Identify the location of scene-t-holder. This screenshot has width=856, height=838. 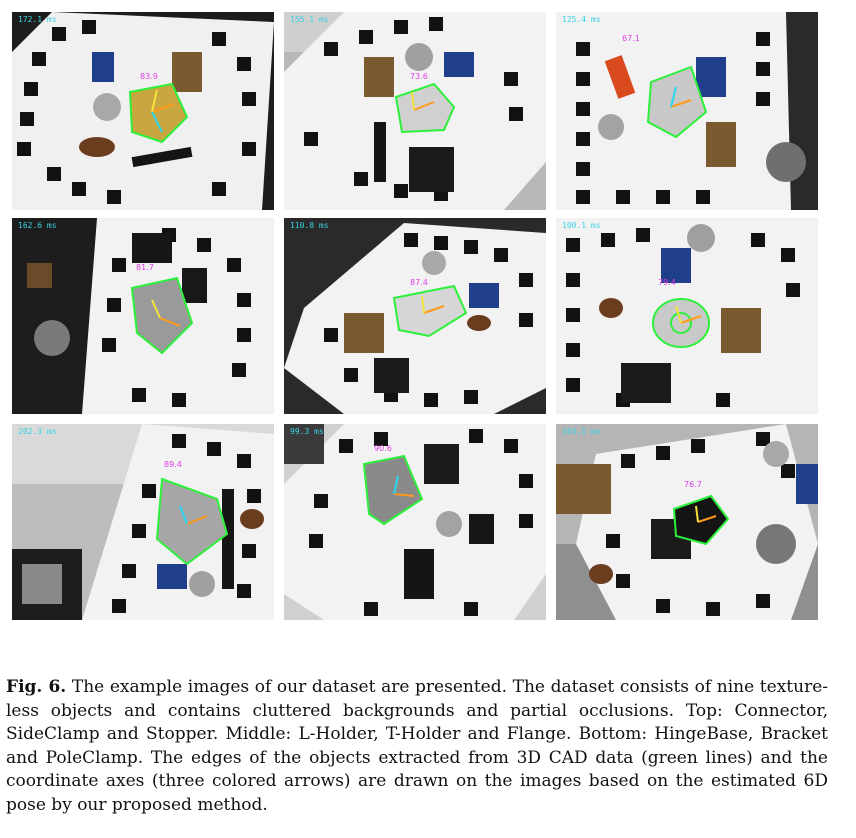
(415, 316).